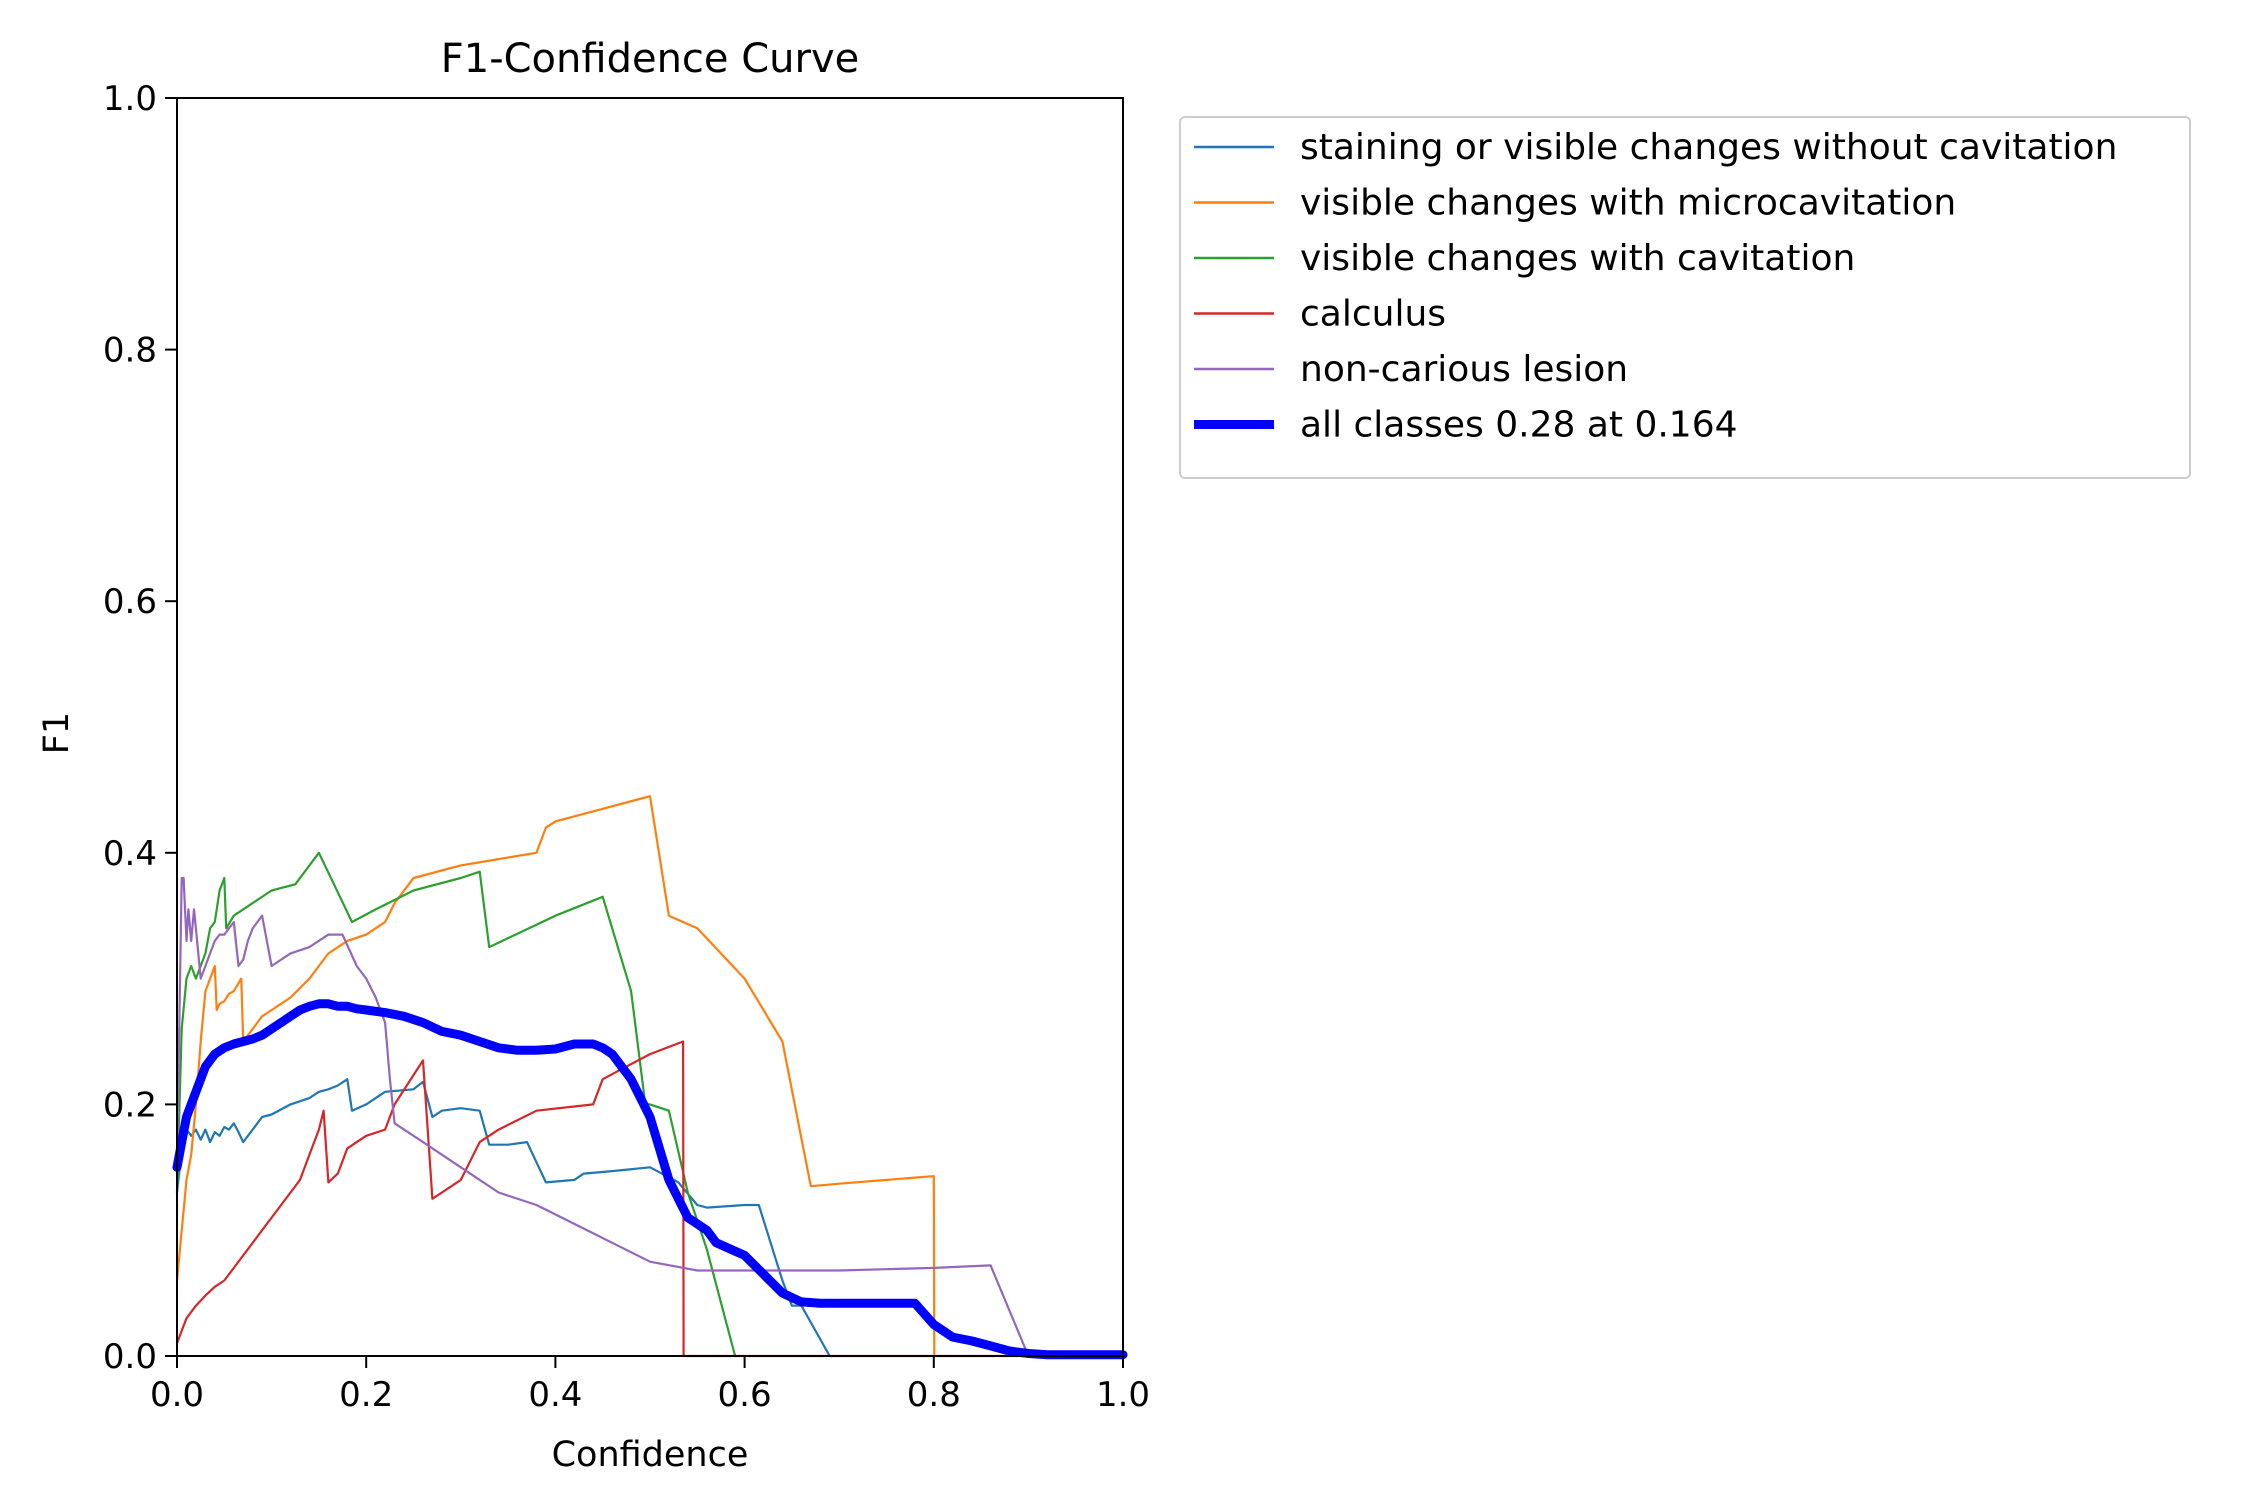 This screenshot has height=1500, width=2250. Describe the element at coordinates (1464, 369) in the screenshot. I see `legend-label-4: non-carious lesion` at that location.